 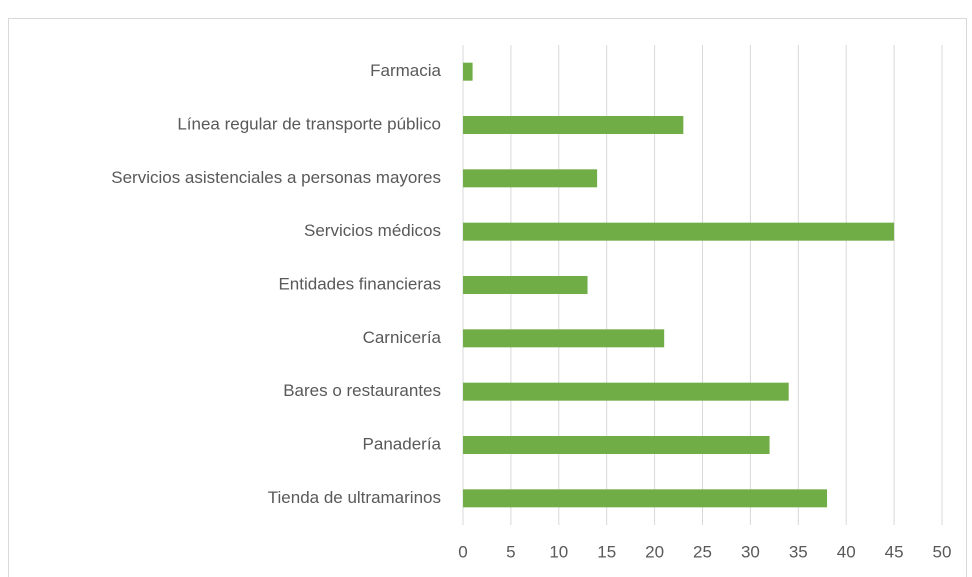 I want to click on y-tick-label: Panadería, so click(x=402, y=443).